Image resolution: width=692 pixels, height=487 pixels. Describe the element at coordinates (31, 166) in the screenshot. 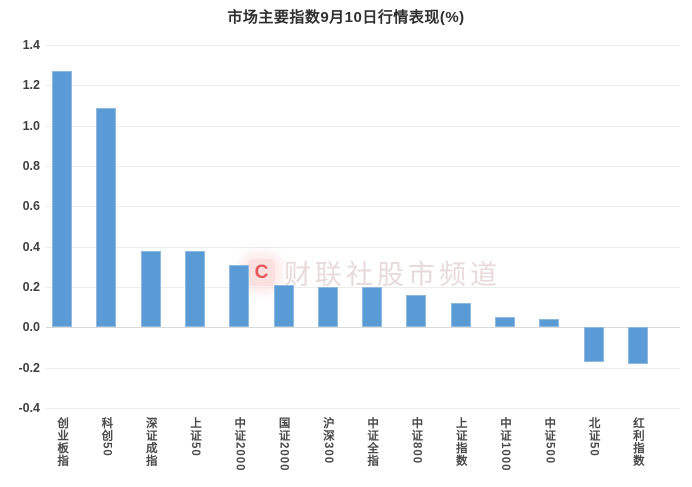

I see `y-axis-tick-label: 0.8` at that location.